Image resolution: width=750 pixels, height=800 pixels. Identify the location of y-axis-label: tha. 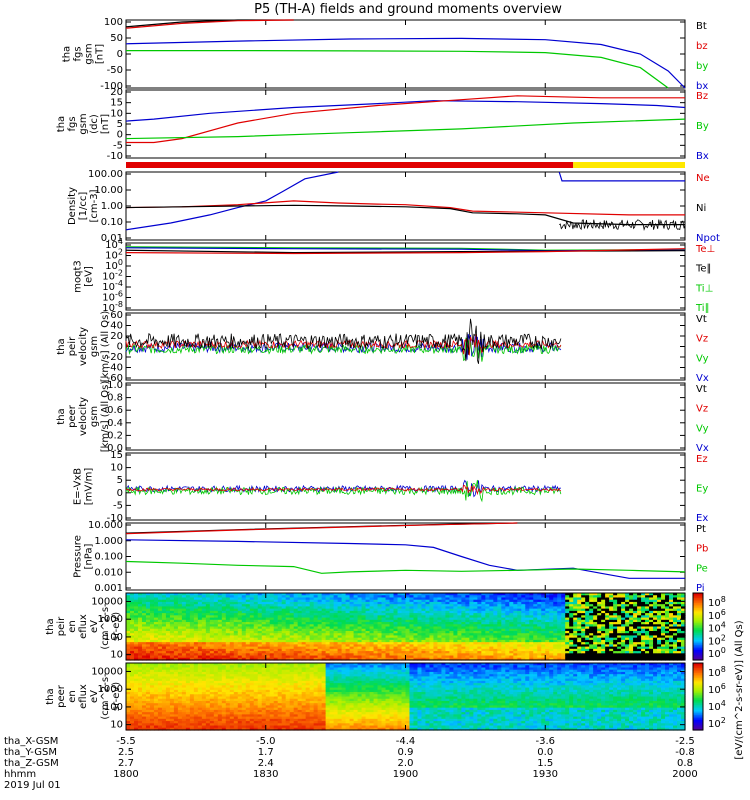
(61, 124).